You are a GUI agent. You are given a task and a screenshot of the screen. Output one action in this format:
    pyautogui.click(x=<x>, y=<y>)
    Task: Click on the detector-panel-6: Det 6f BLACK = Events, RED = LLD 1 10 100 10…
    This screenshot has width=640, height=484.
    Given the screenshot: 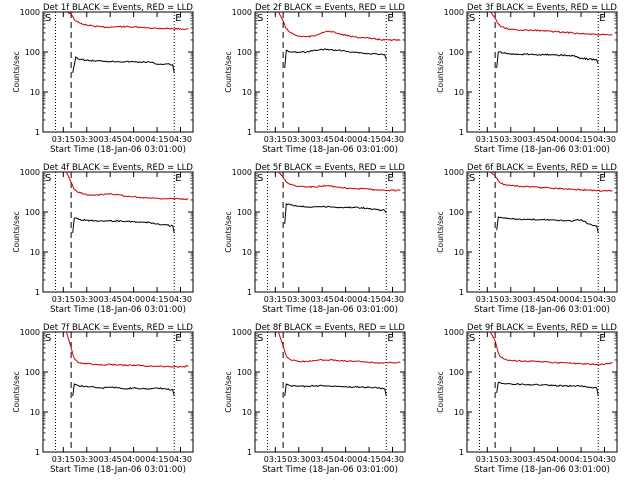 What is the action you would take?
    pyautogui.click(x=527, y=239)
    